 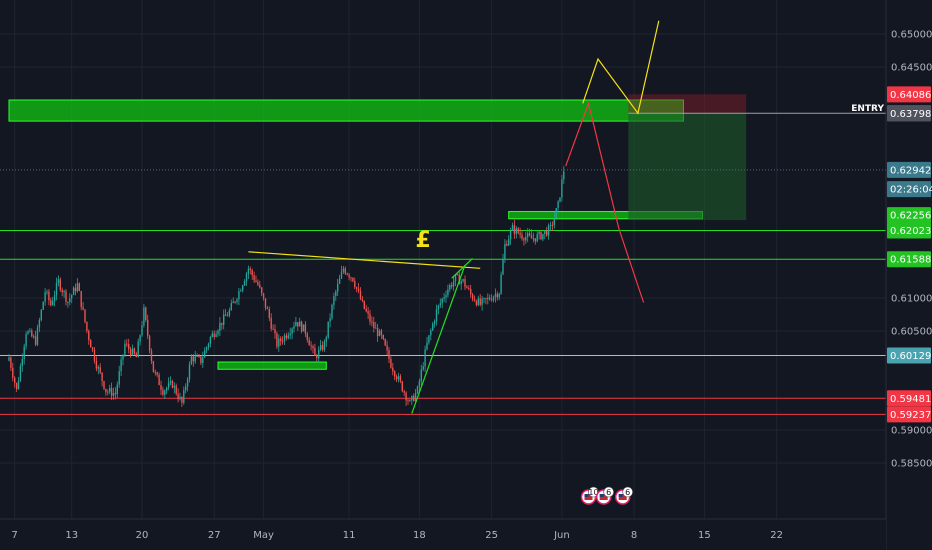 What do you see at coordinates (704, 535) in the screenshot?
I see `time-tick-label: 15` at bounding box center [704, 535].